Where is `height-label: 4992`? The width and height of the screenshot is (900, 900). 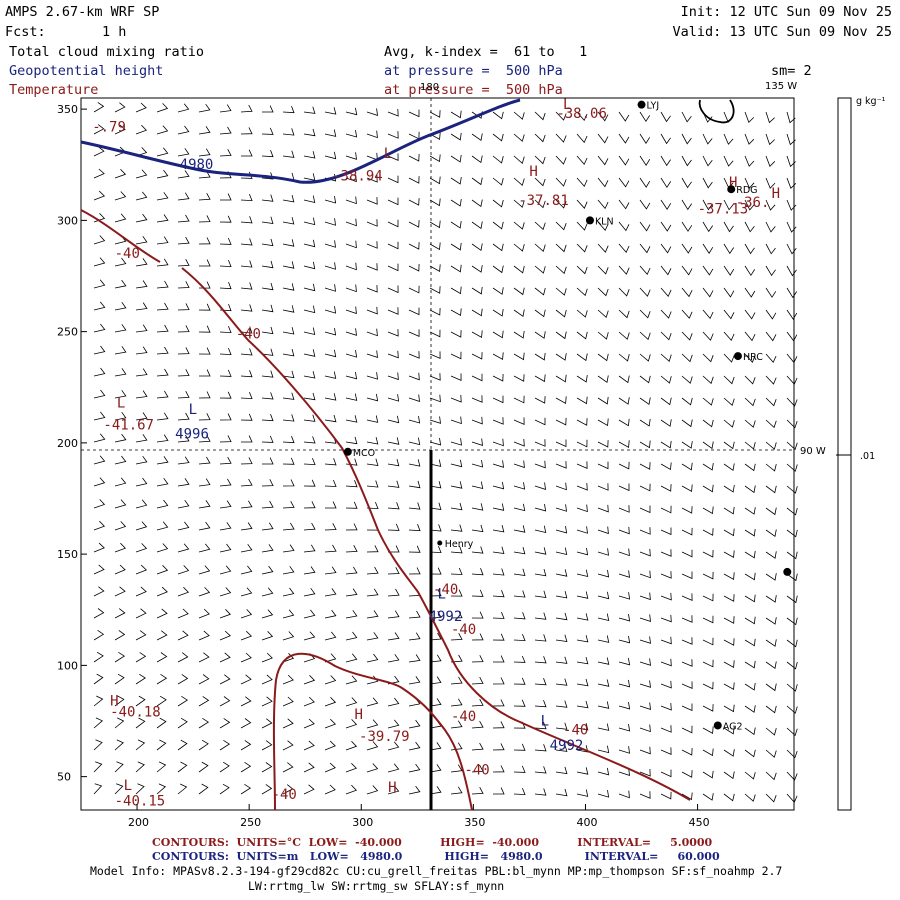
height-label: 4992 is located at coordinates (567, 746).